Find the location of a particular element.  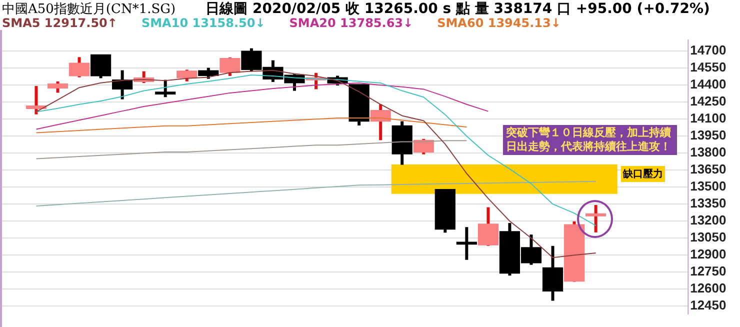

y-tick-label: 13200 is located at coordinates (708, 220).